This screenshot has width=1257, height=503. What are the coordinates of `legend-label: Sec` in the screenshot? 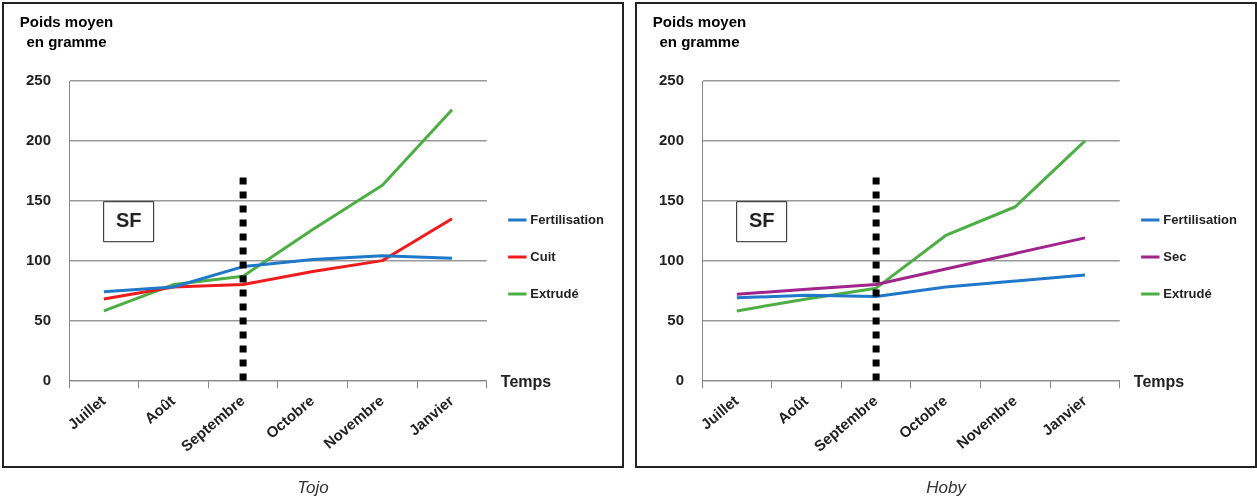 It's located at (1175, 256).